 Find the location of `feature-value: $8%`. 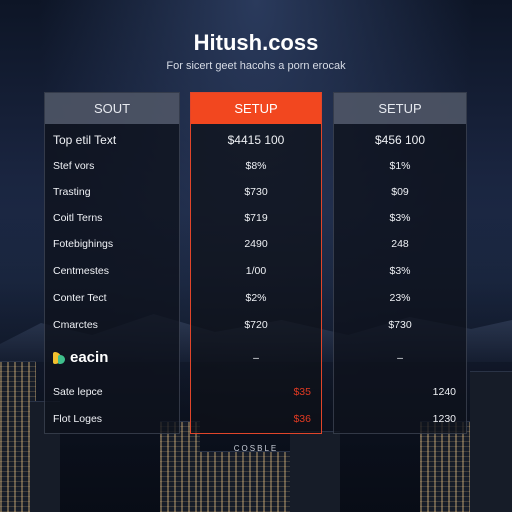

feature-value: $8% is located at coordinates (256, 166).